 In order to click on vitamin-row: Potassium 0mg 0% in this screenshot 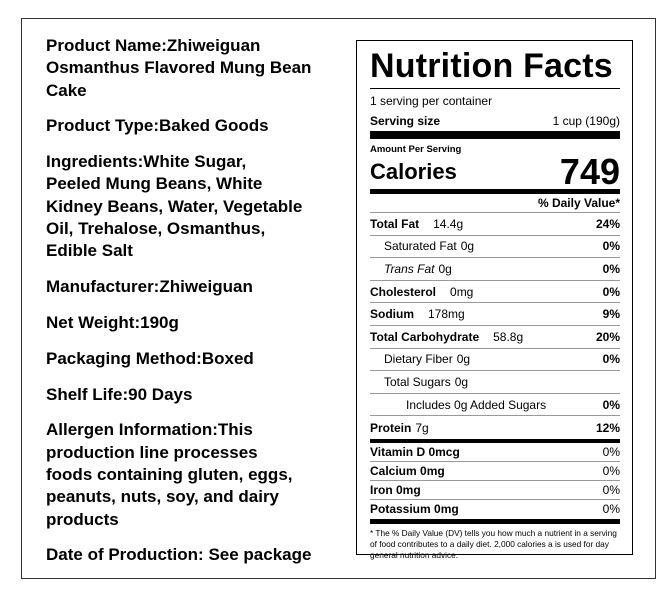, I will do `click(495, 509)`.